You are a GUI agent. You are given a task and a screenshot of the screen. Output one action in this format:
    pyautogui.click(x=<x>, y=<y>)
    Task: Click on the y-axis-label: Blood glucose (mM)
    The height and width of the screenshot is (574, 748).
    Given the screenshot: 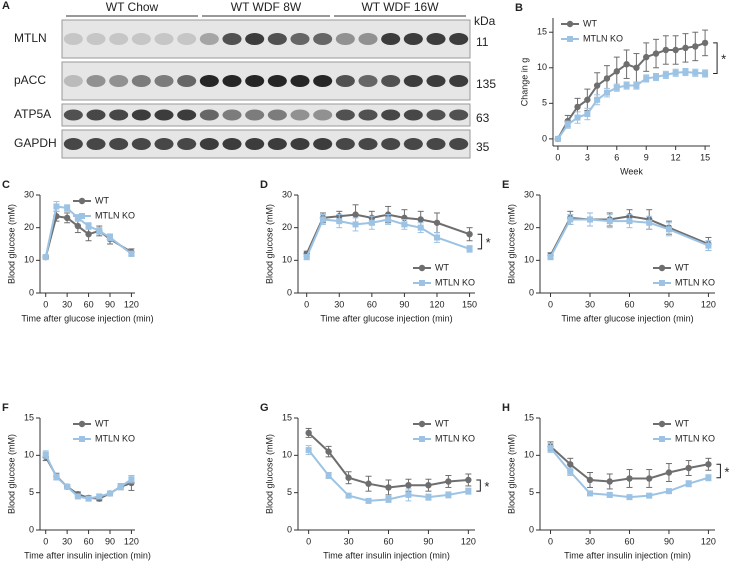 What is the action you would take?
    pyautogui.click(x=269, y=244)
    